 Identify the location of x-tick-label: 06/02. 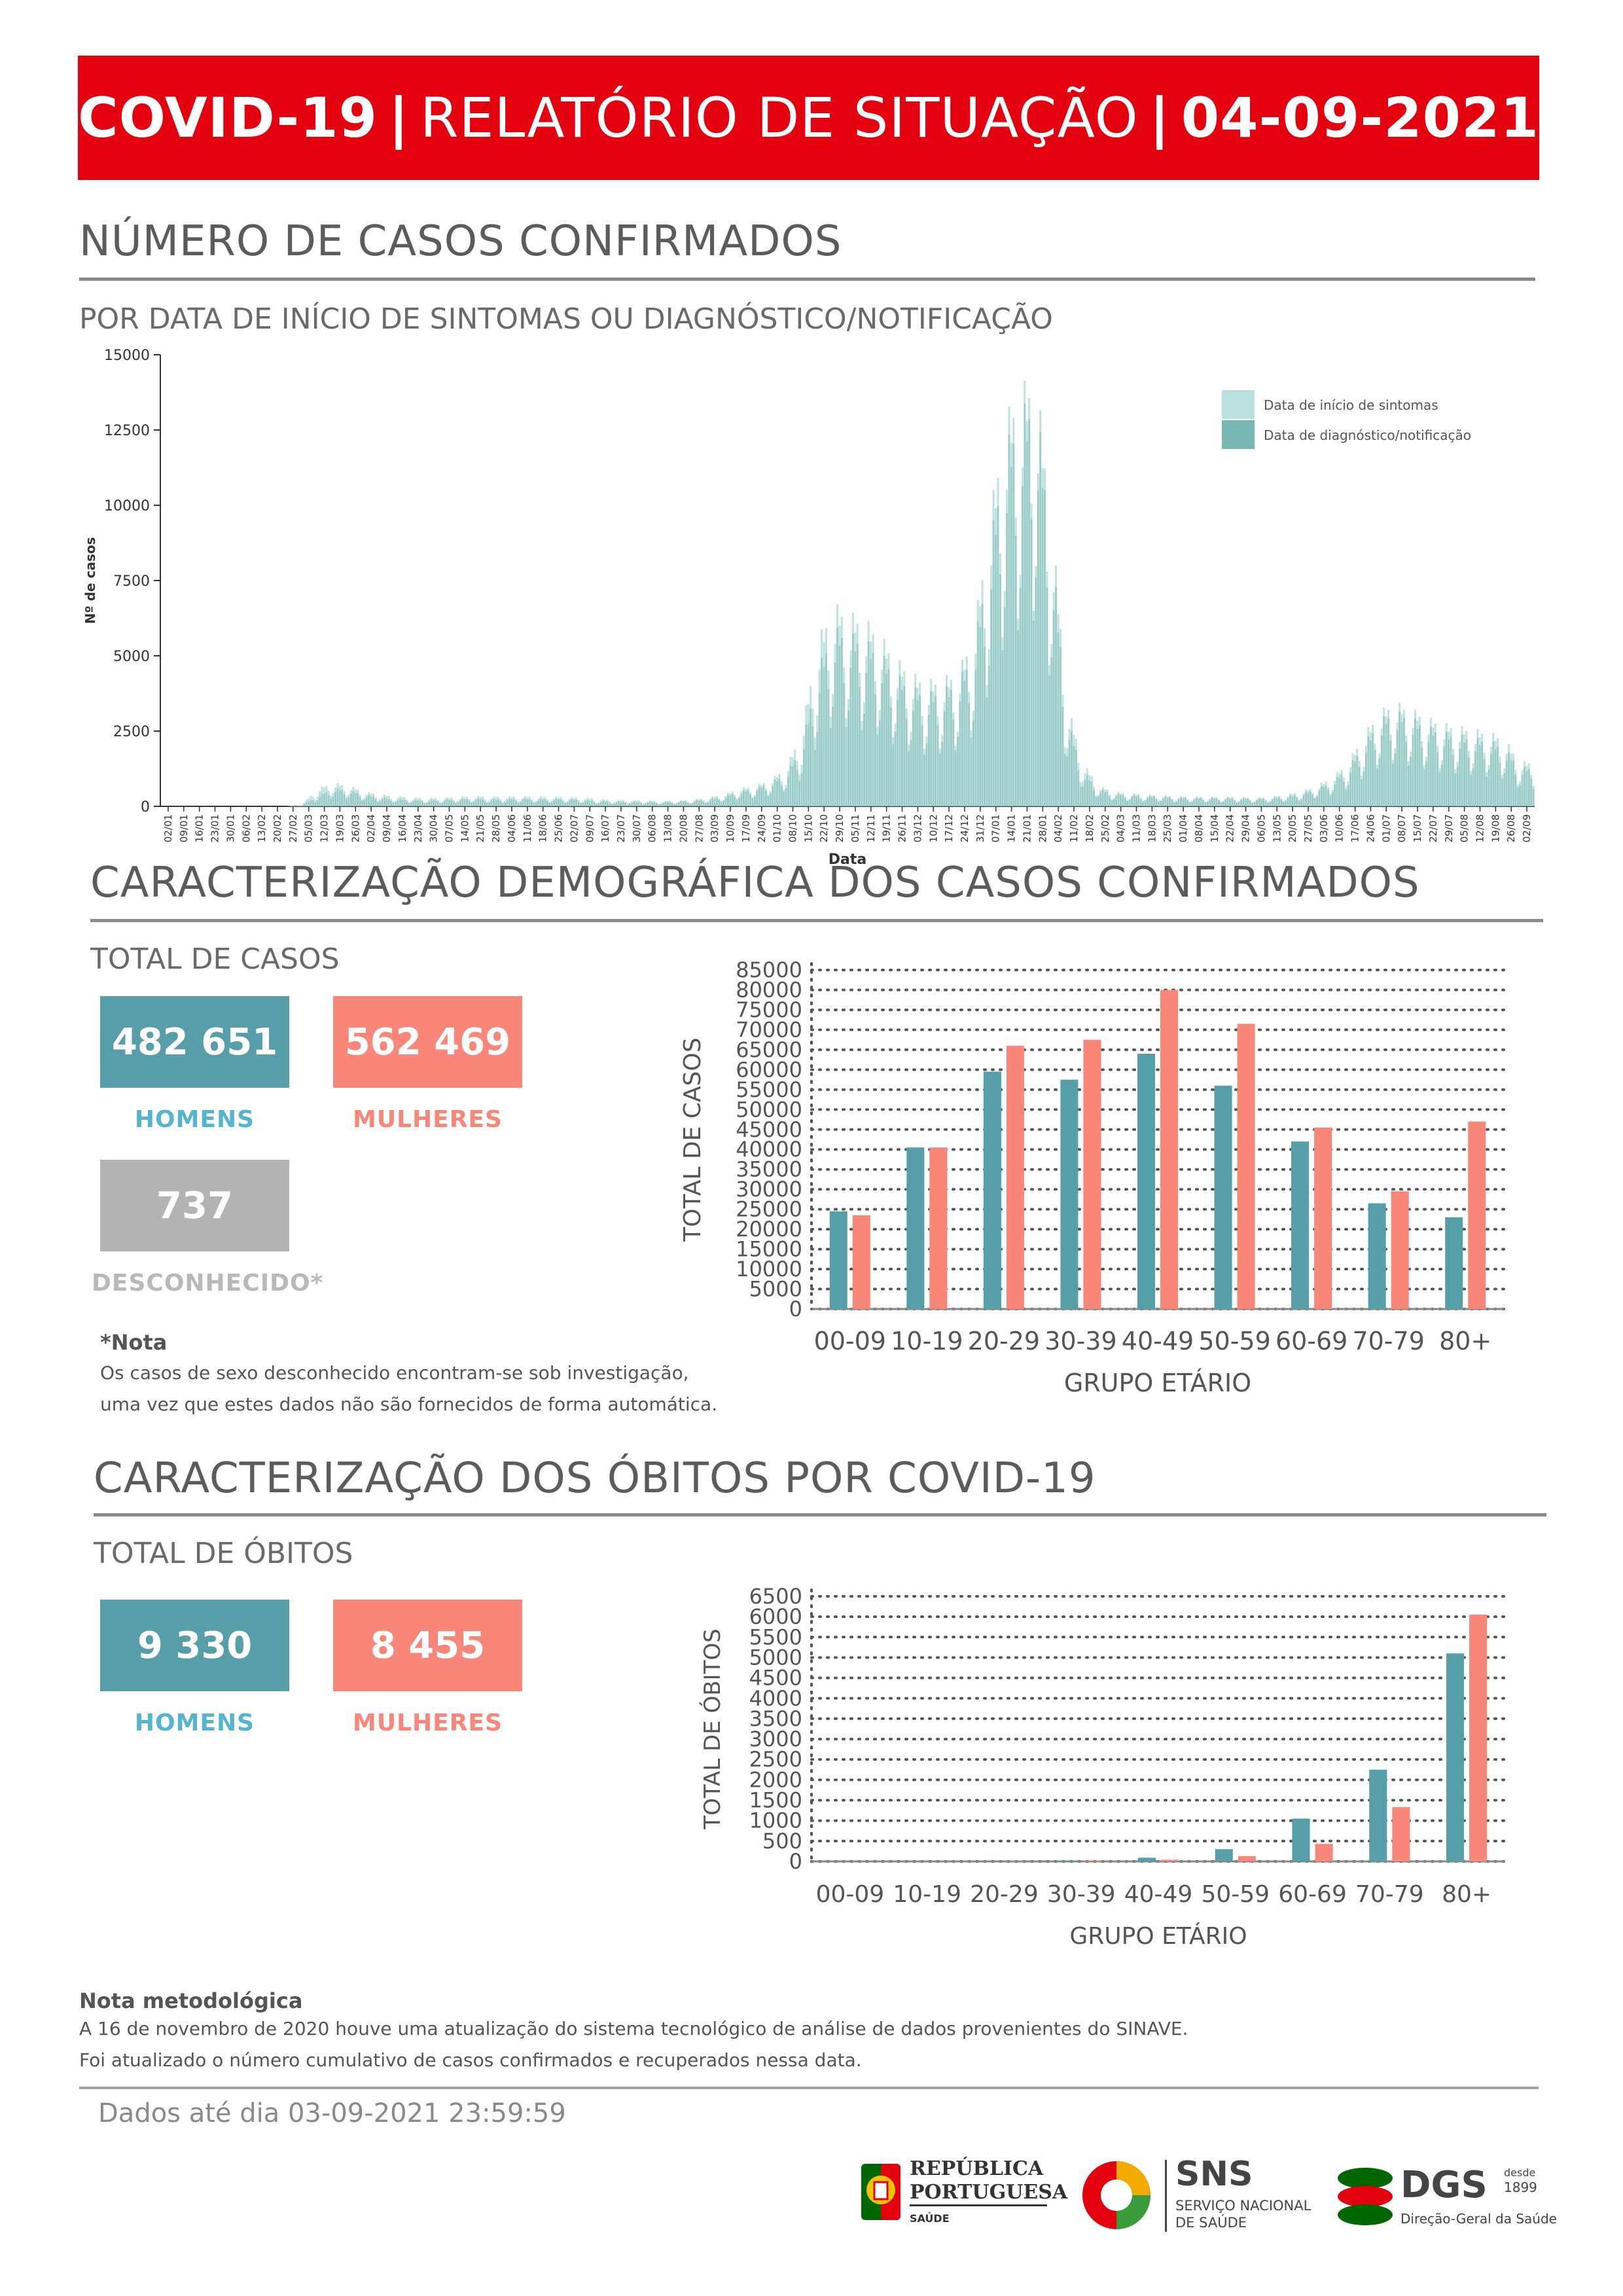
(246, 828).